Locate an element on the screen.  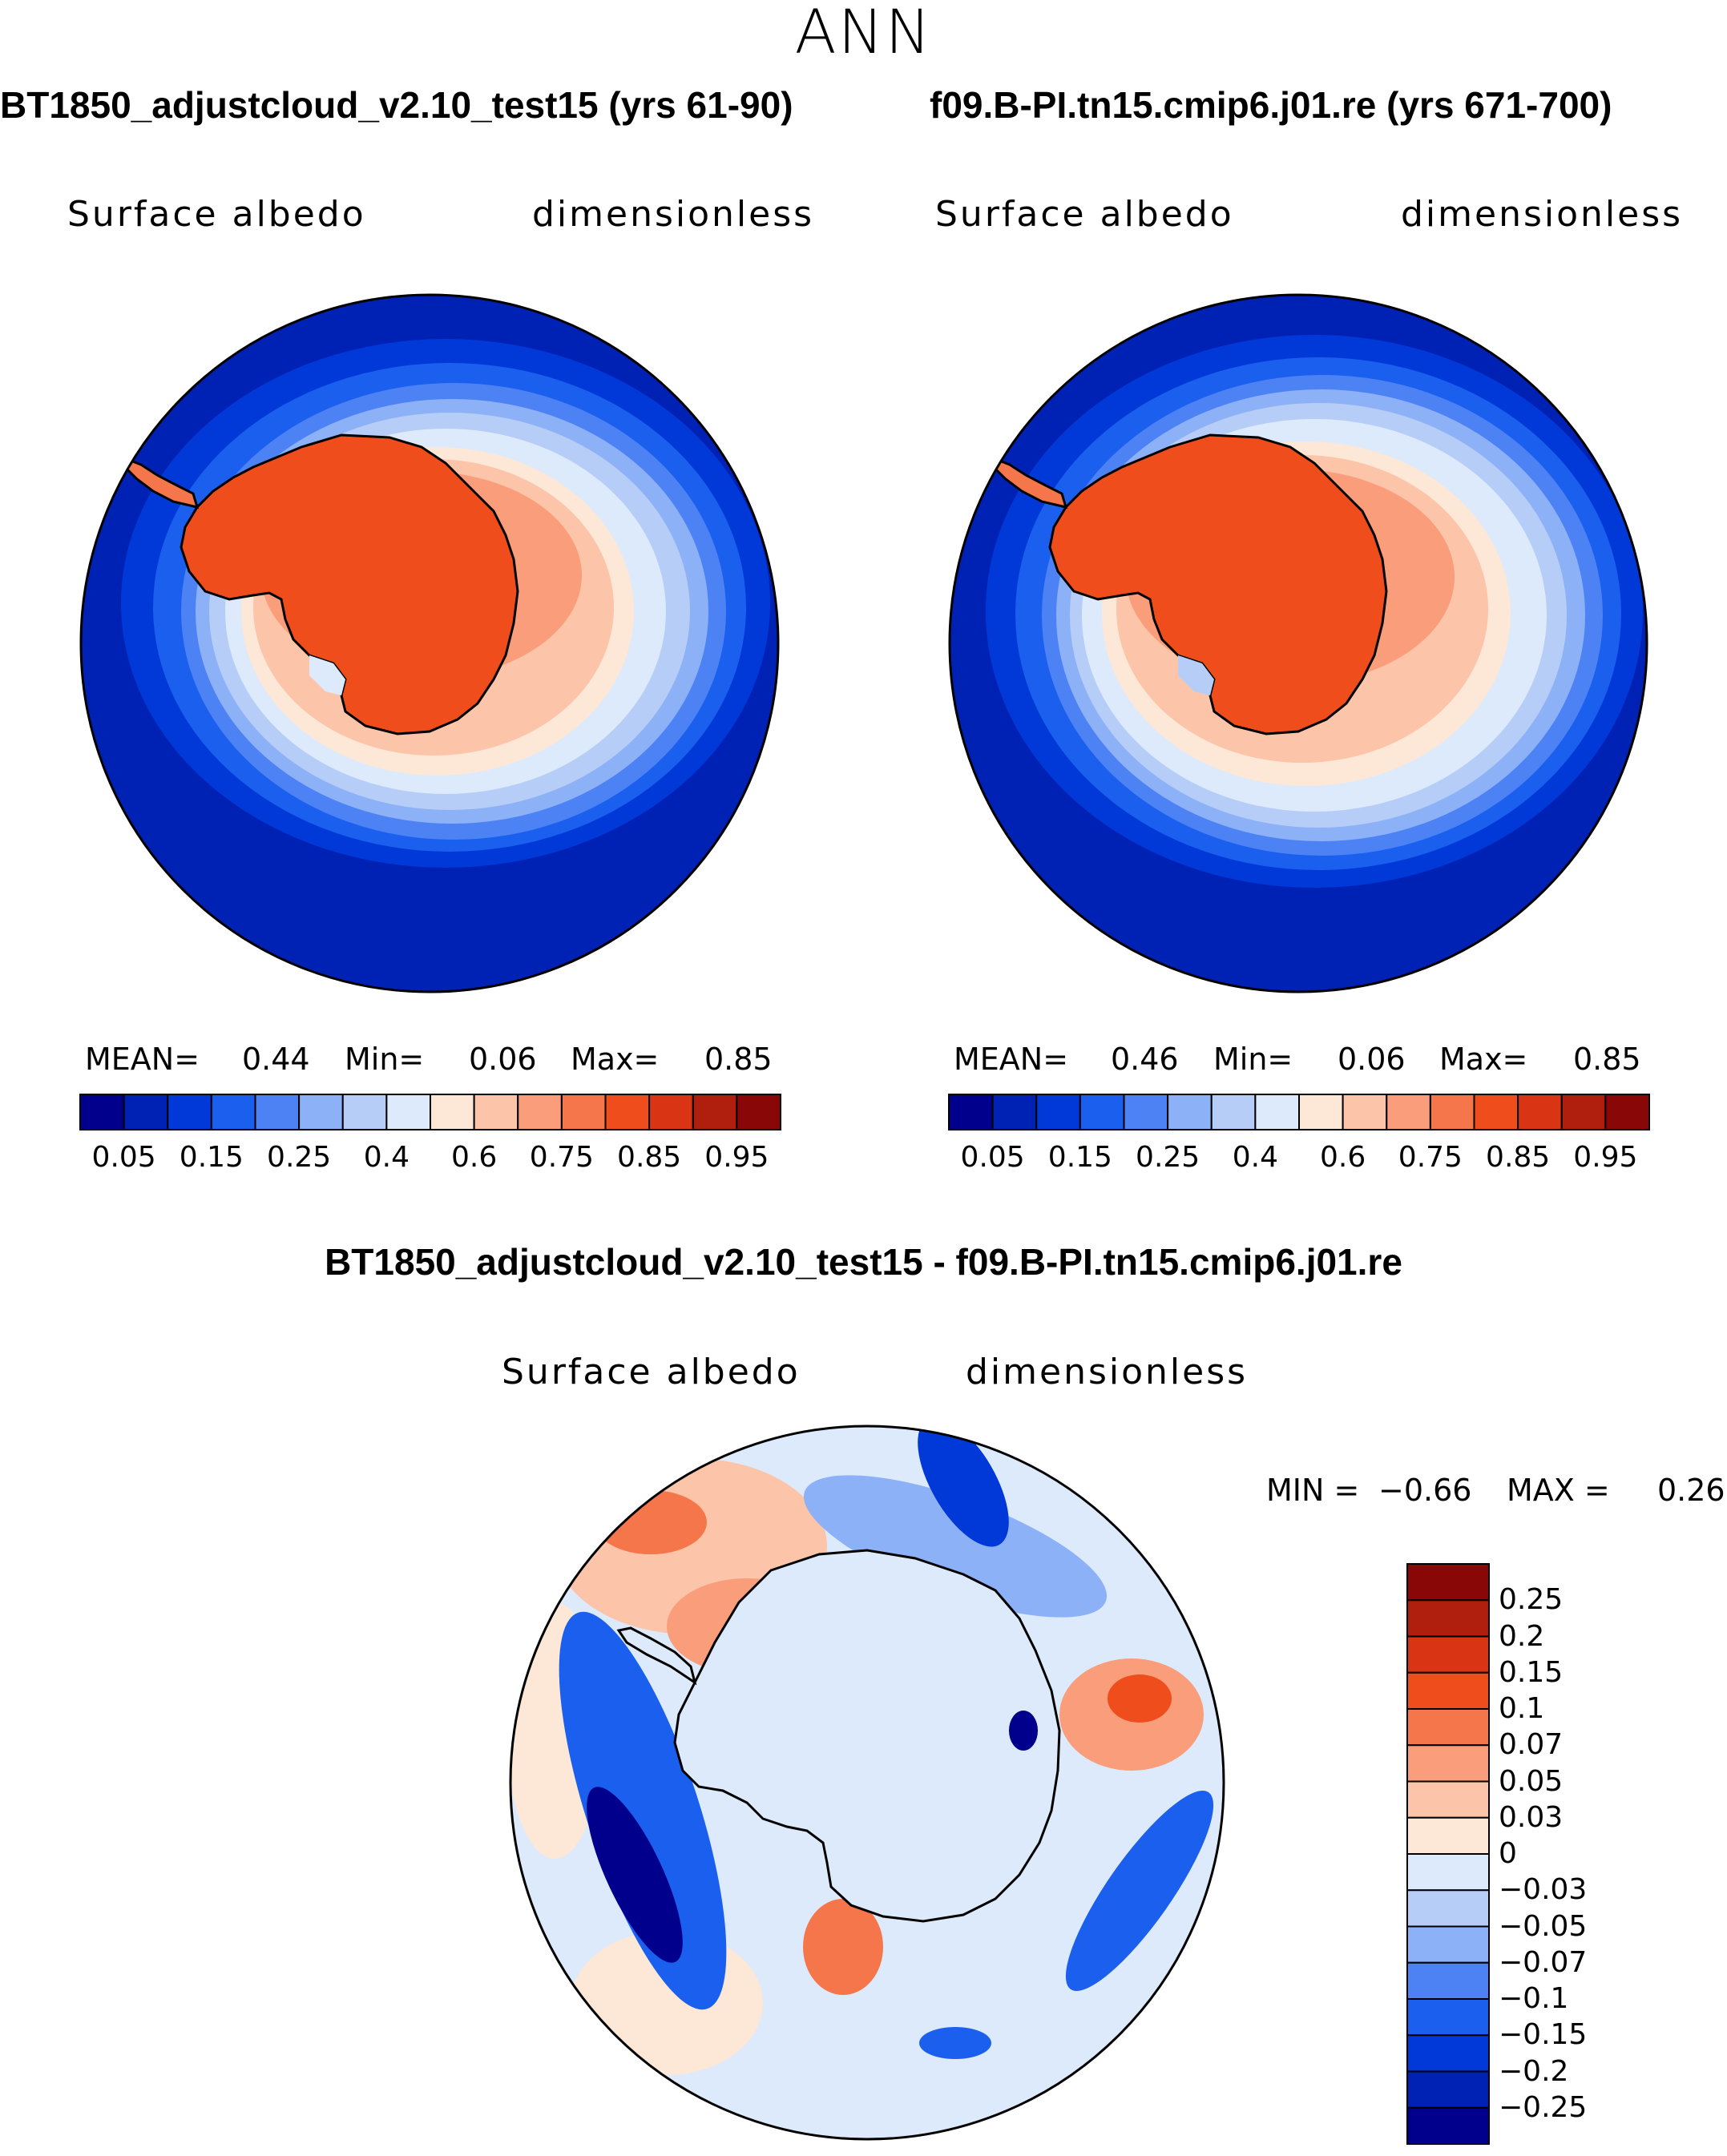
negative-band-west is located at coordinates (643, 1811).